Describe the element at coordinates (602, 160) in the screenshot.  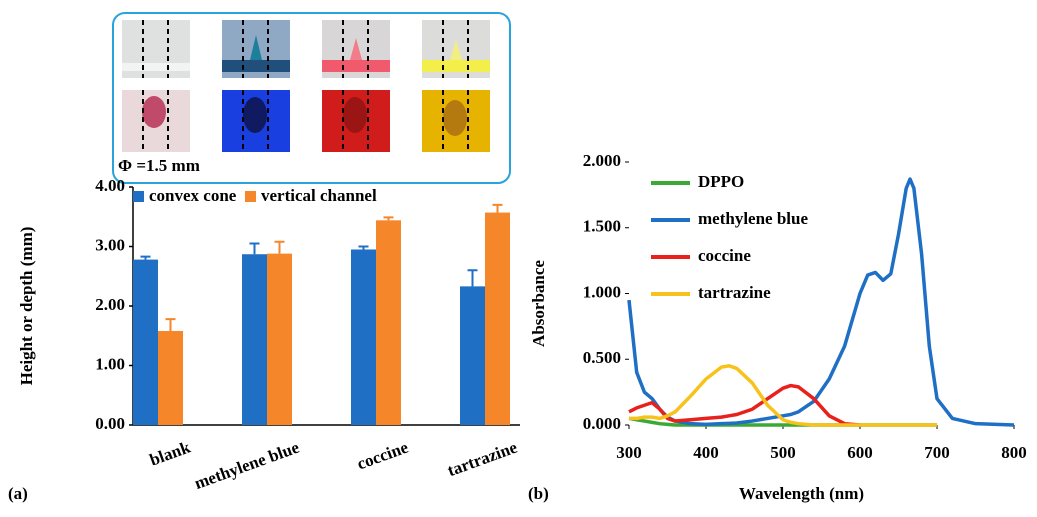
I see `y-tick-label: 2.000` at that location.